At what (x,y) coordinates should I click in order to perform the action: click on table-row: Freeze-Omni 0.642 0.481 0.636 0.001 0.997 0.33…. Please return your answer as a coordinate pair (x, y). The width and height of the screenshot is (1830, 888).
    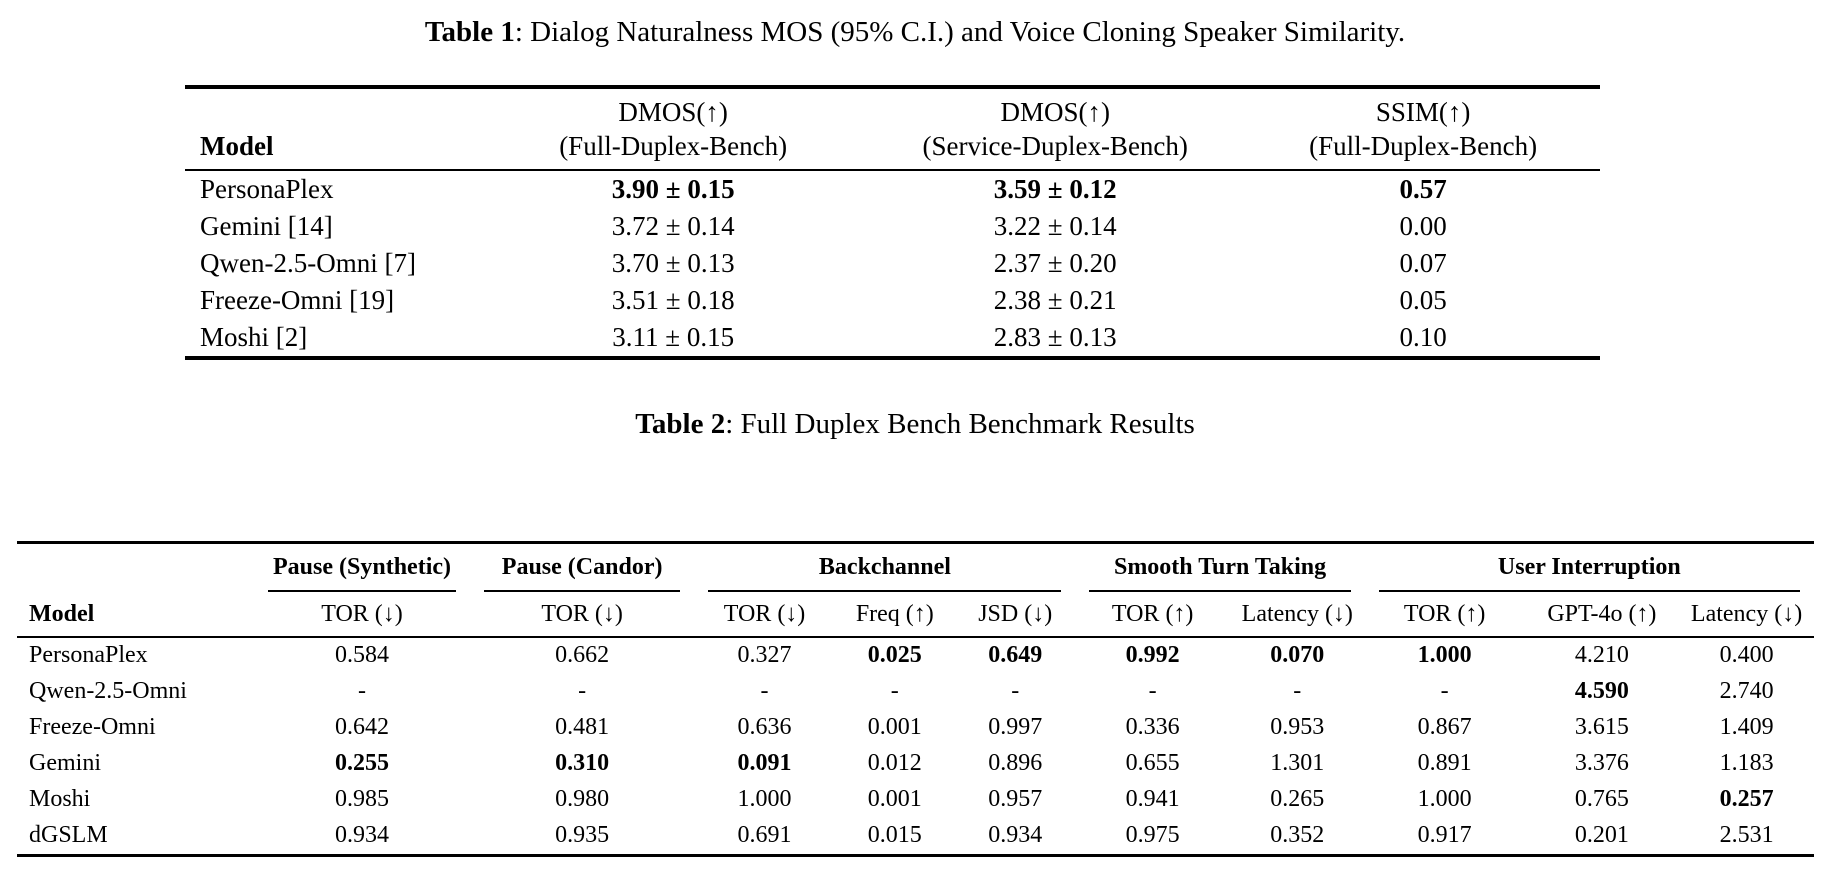
    Looking at the image, I should click on (915, 728).